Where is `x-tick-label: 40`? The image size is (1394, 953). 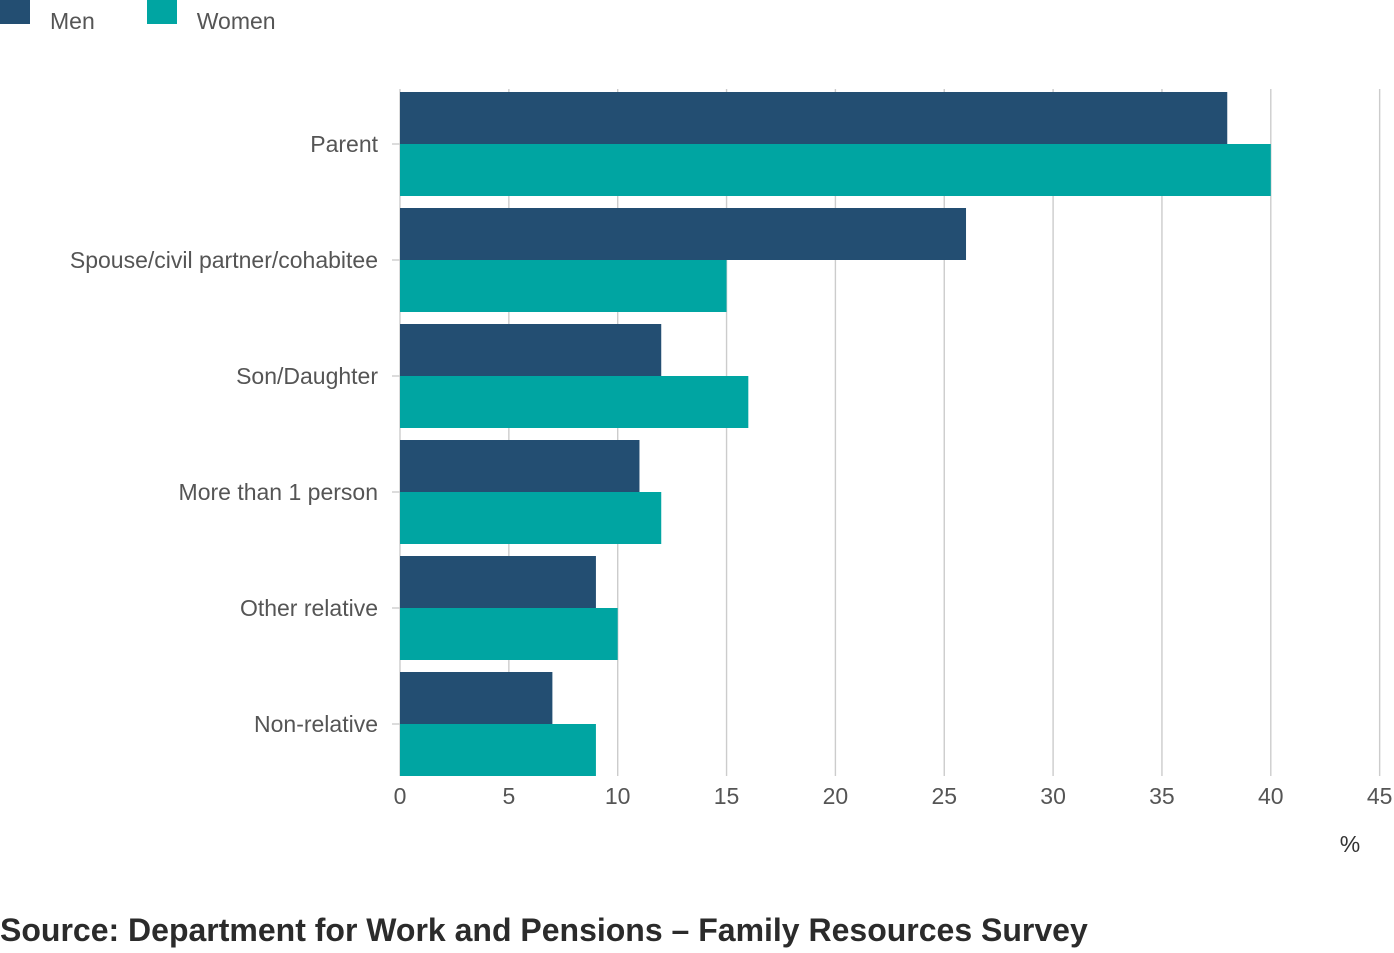 x-tick-label: 40 is located at coordinates (1271, 796).